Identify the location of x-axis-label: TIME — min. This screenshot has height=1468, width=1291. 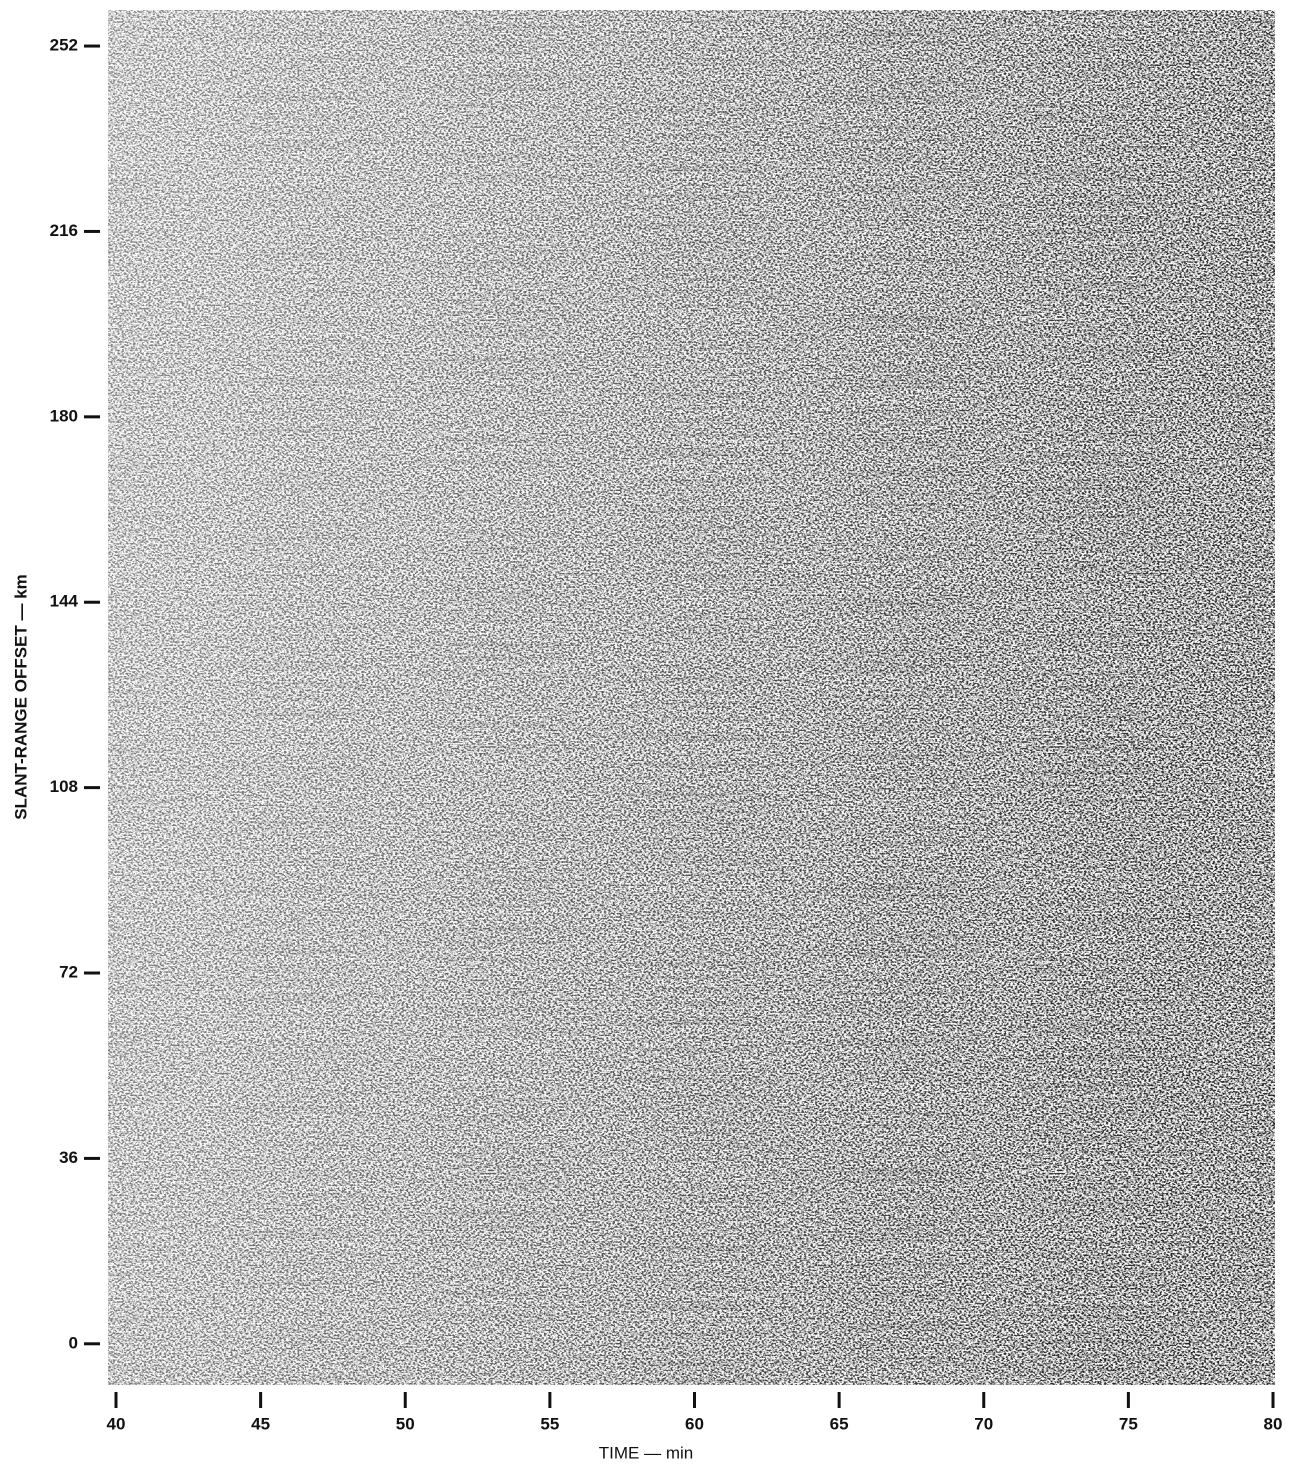
(646, 1452).